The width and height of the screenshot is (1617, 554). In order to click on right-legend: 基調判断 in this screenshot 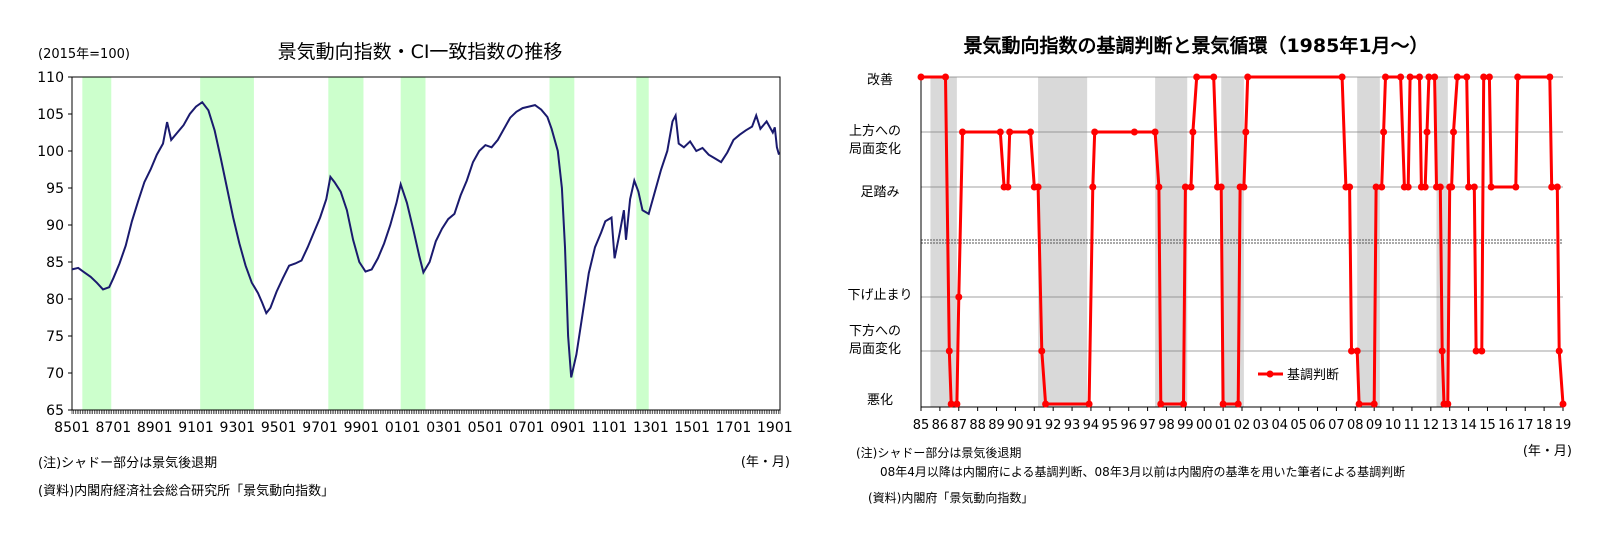, I will do `click(1298, 375)`.